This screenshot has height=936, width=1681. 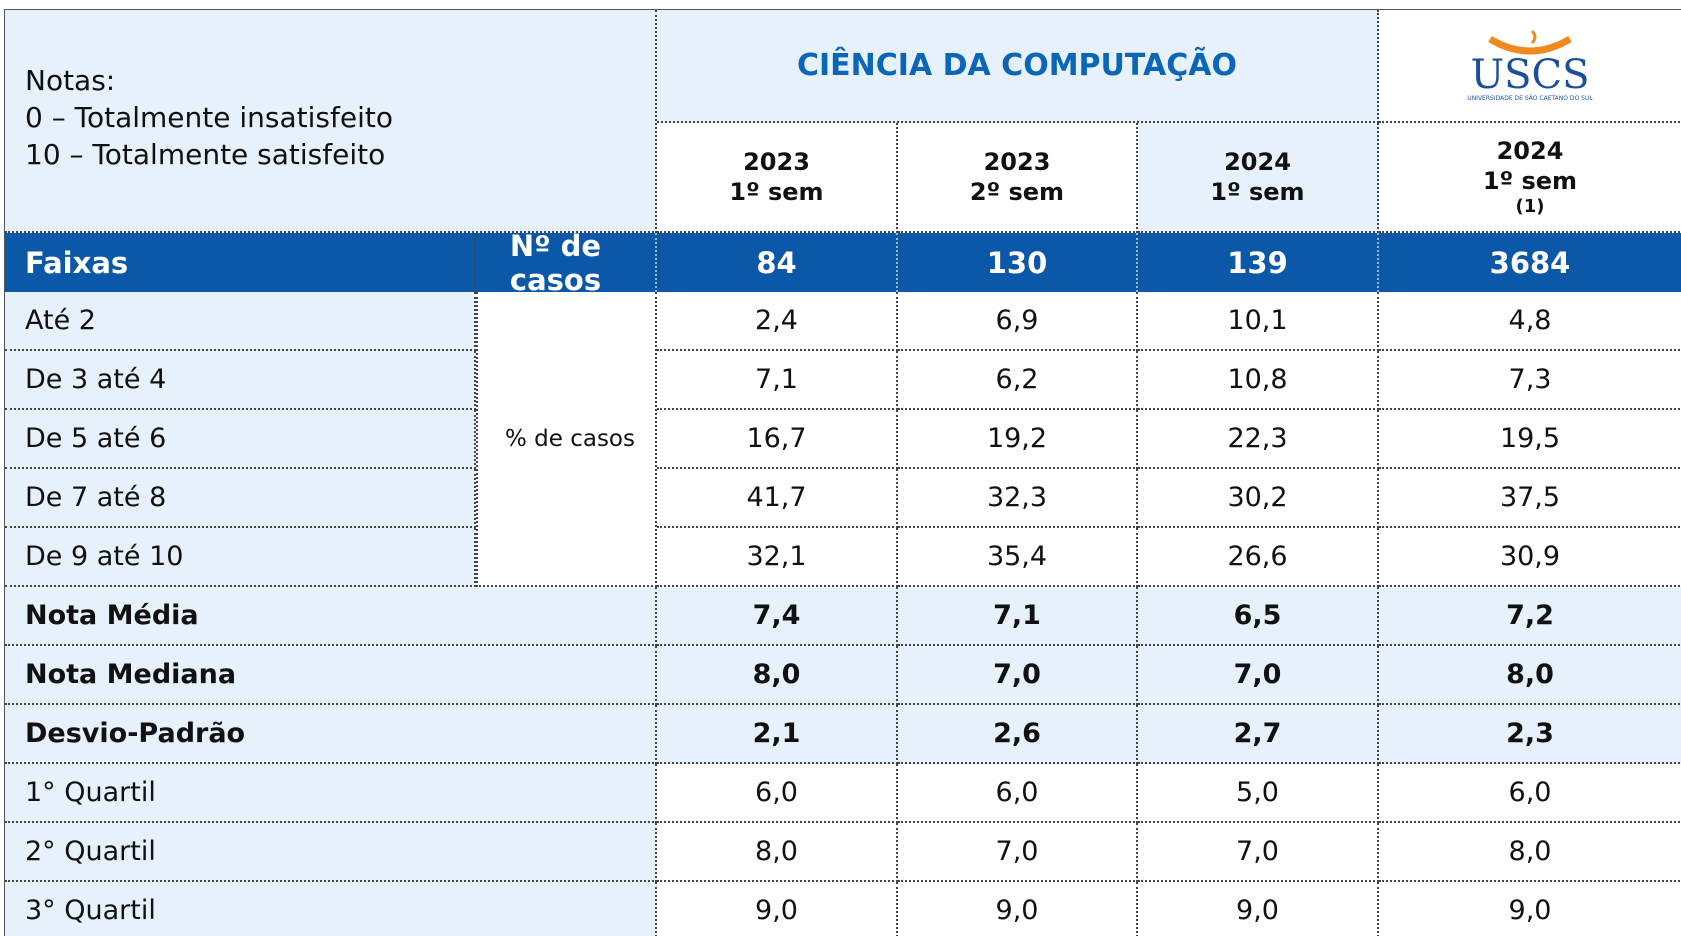 What do you see at coordinates (240, 498) in the screenshot?
I see `range-label: De 7 até 8` at bounding box center [240, 498].